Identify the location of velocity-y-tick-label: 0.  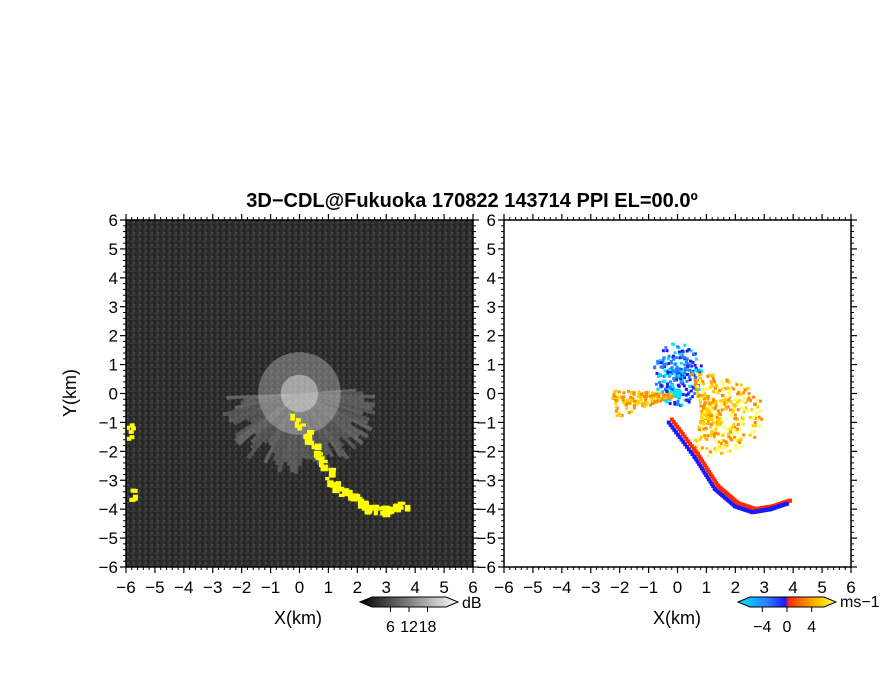
(491, 394).